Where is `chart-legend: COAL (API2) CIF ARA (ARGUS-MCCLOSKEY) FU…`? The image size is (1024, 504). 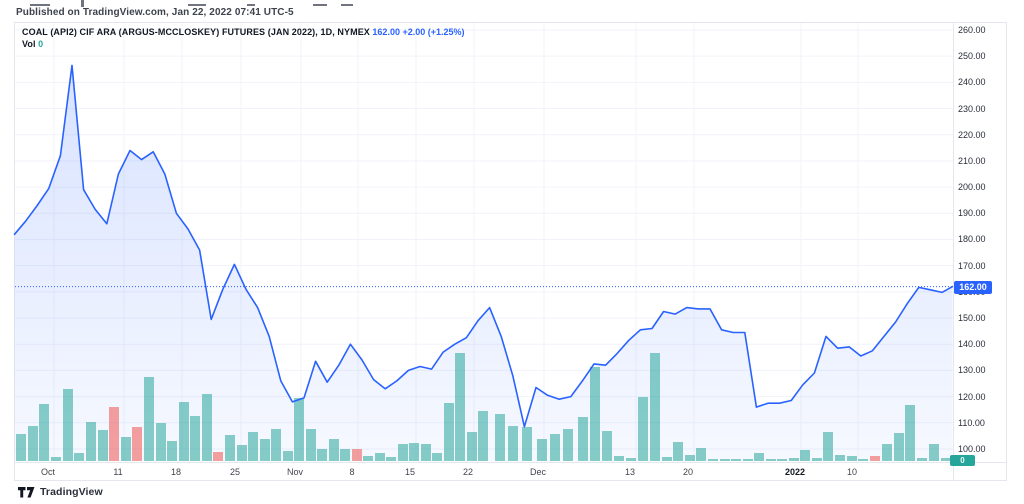
chart-legend: COAL (API2) CIF ARA (ARGUS-MCCLOSKEY) FU… is located at coordinates (243, 38).